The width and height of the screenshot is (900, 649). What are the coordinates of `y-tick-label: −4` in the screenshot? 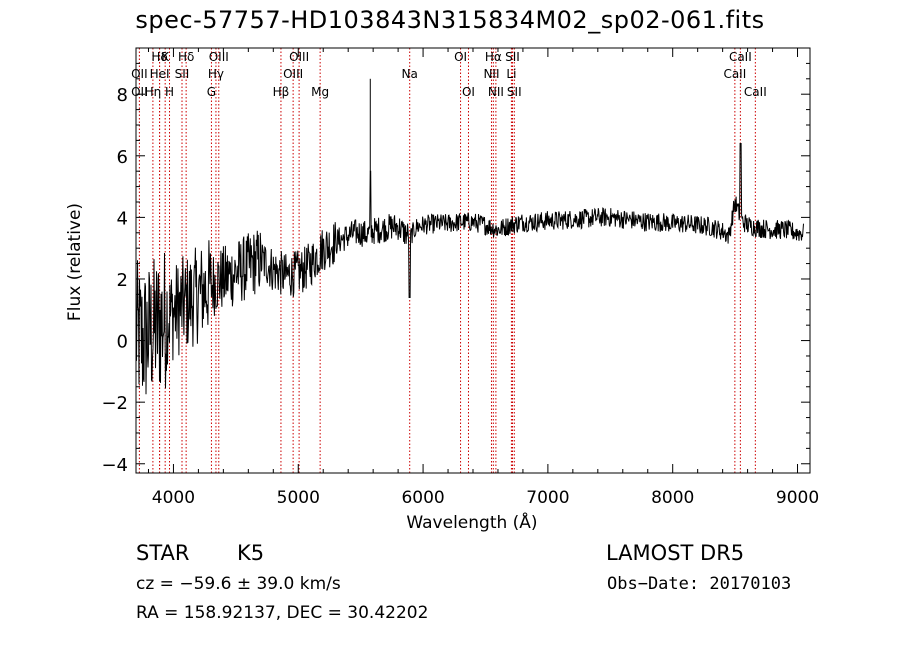 It's located at (114, 465).